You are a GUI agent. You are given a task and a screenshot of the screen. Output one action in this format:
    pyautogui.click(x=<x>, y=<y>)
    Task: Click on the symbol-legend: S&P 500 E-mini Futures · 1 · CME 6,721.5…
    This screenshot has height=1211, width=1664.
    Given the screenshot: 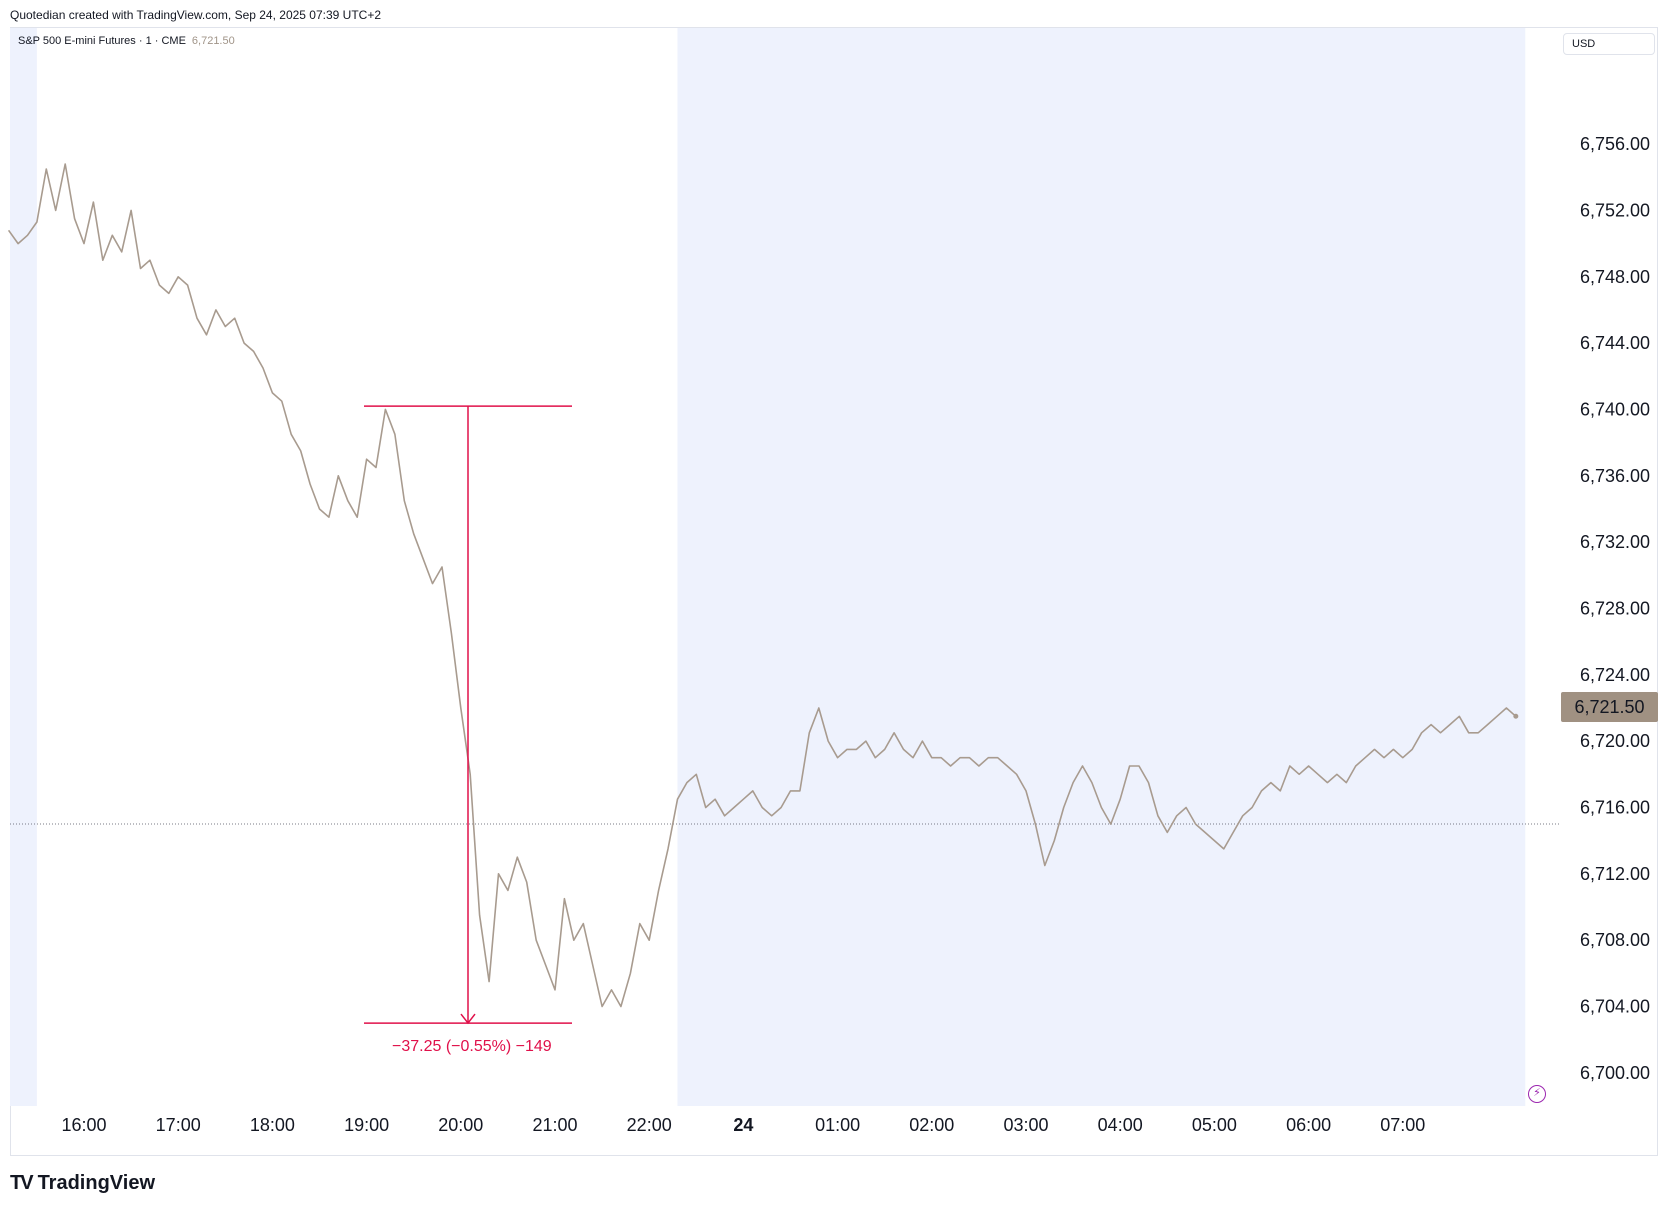 What is the action you would take?
    pyautogui.click(x=126, y=41)
    